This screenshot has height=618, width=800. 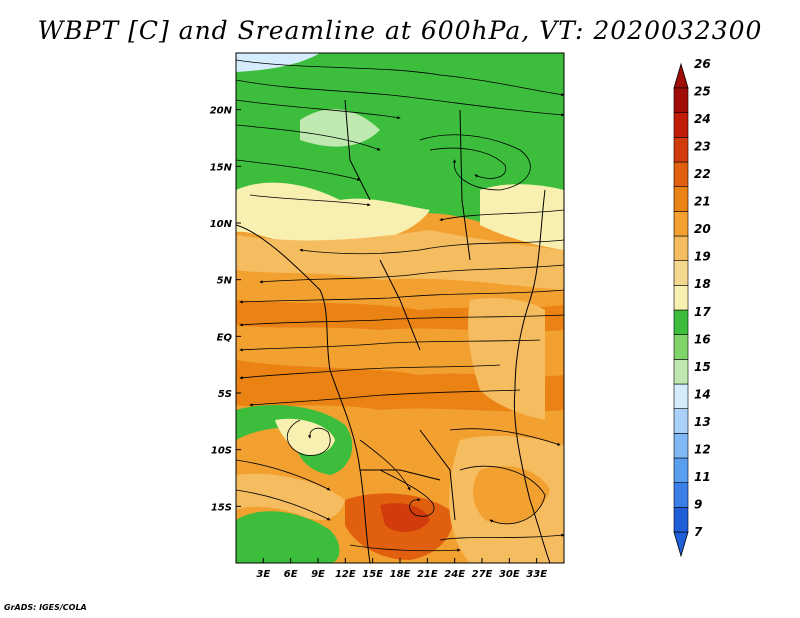 What do you see at coordinates (278, 62) in the screenshot?
I see `lightblue-corner` at bounding box center [278, 62].